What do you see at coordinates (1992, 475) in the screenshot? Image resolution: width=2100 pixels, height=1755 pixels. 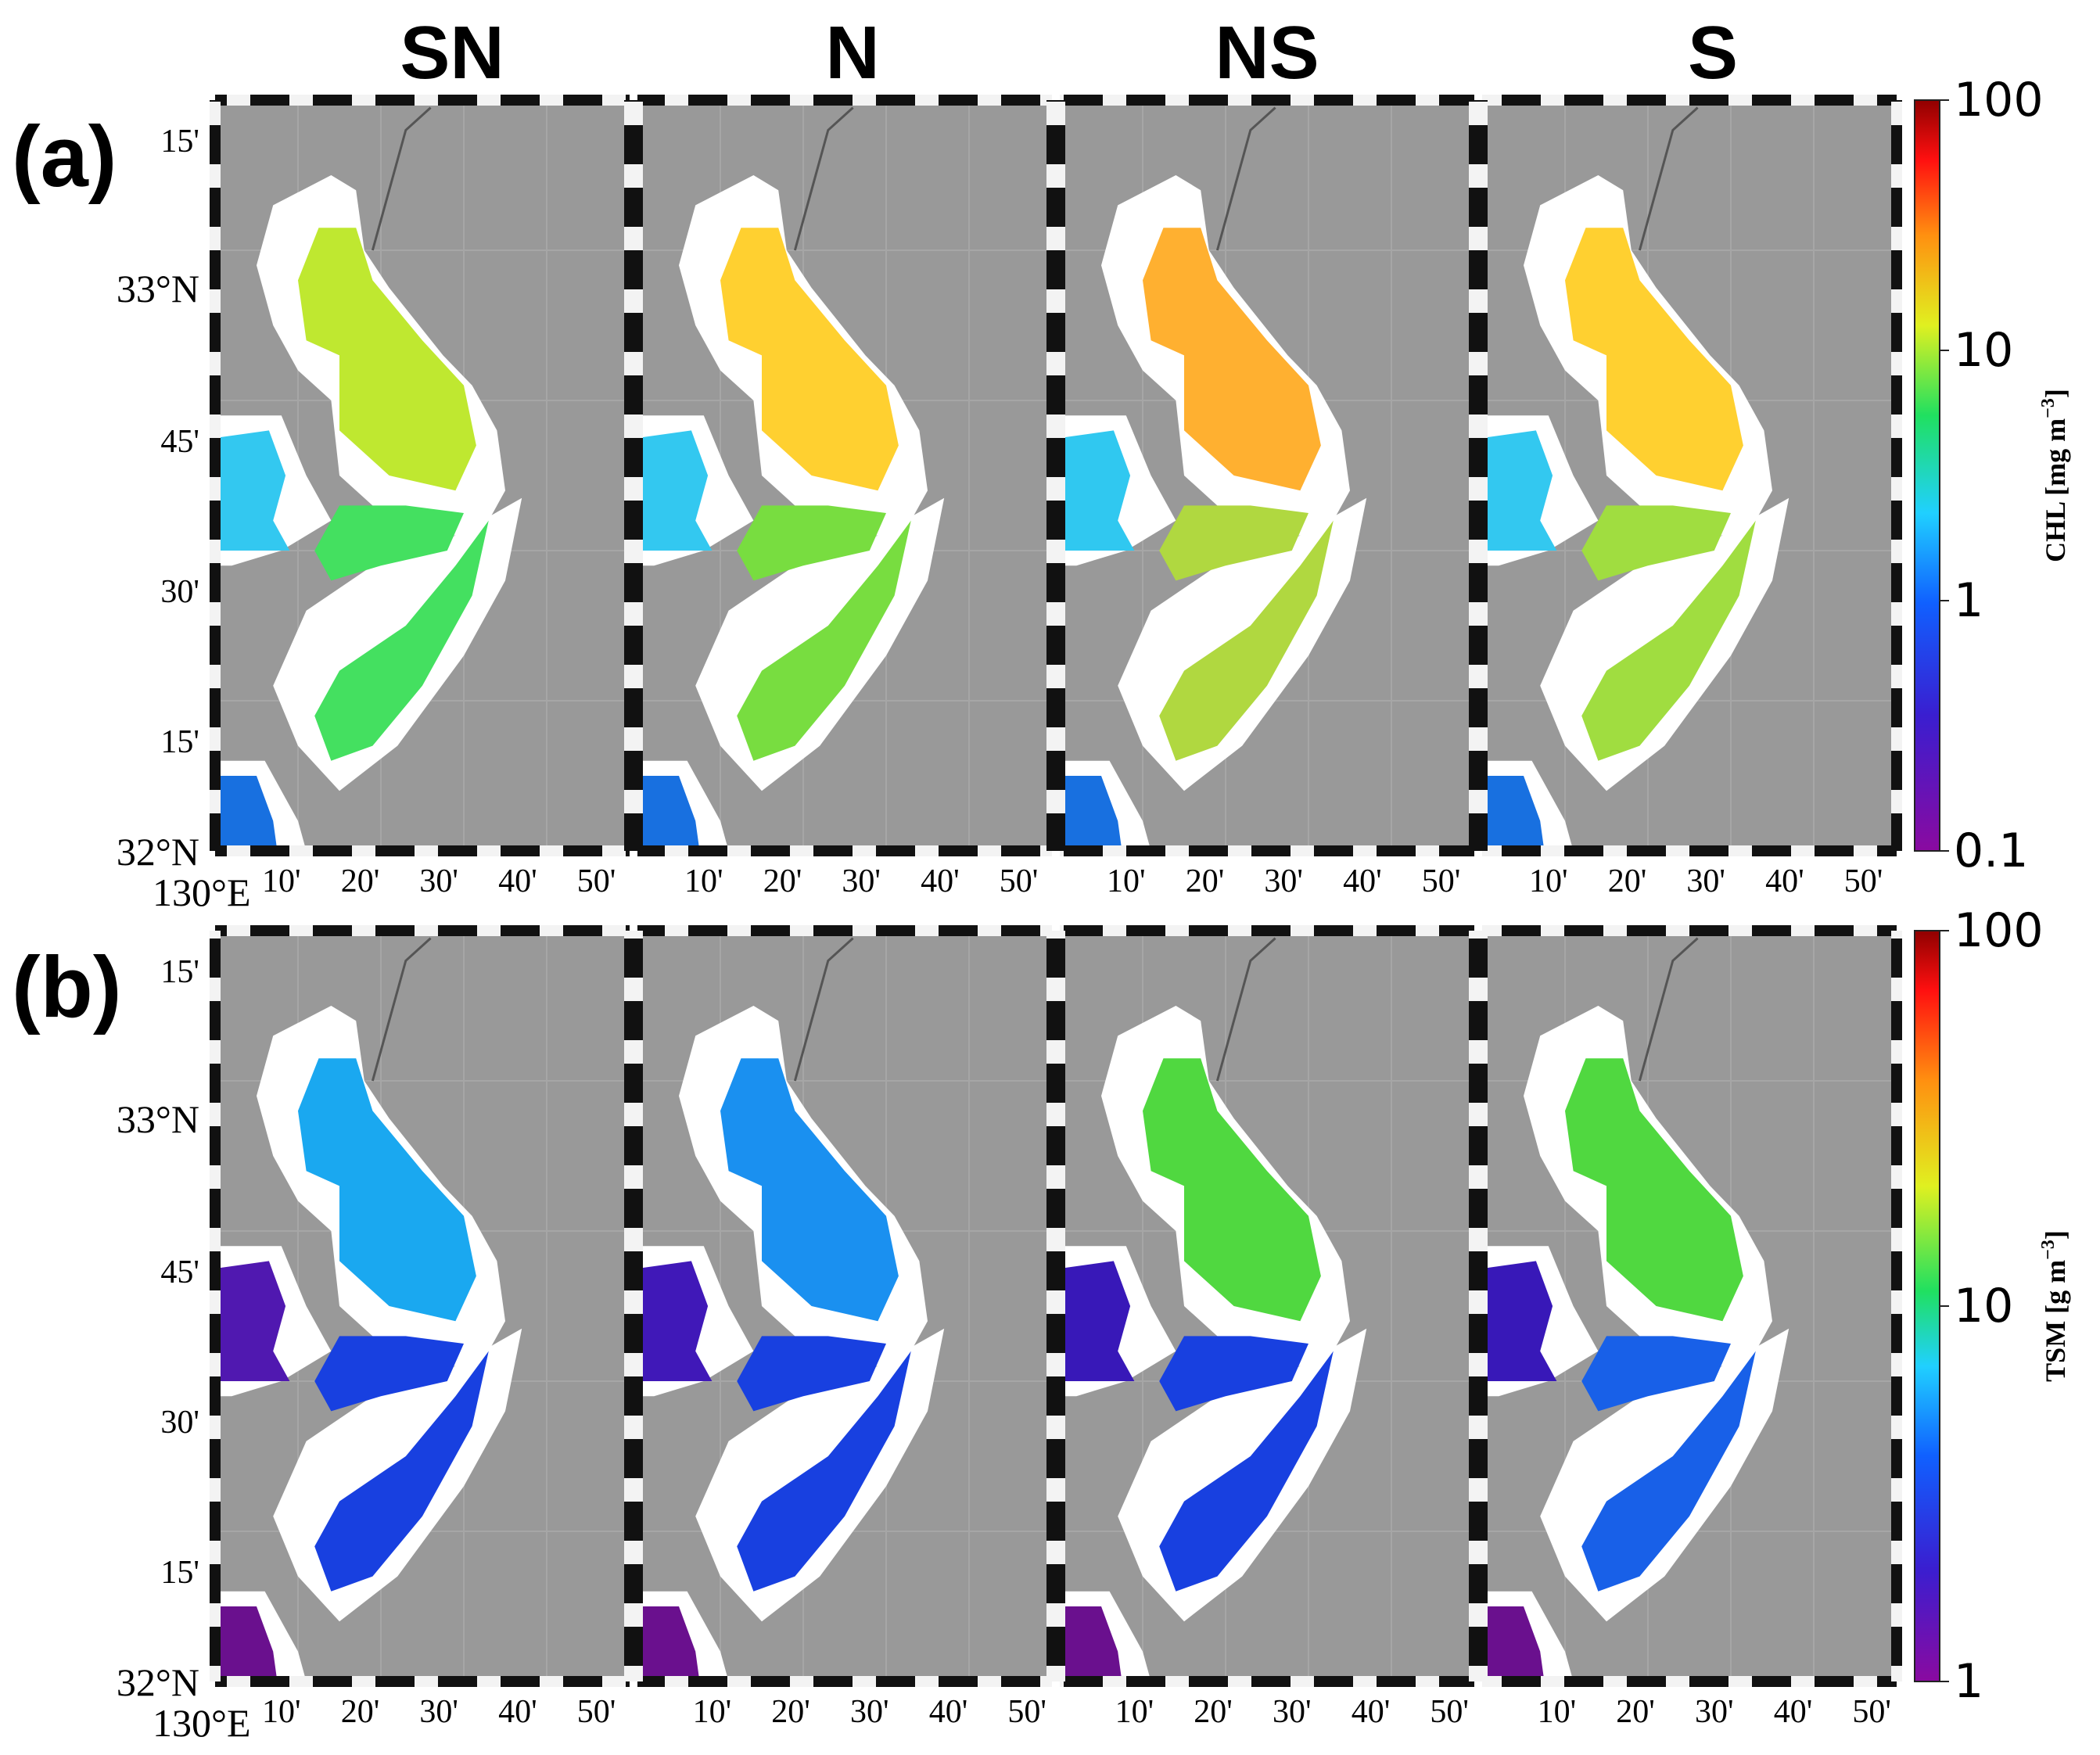 I see `colorbar-chl: 100 10 1 0.1 CHL [mg m−3]` at bounding box center [1992, 475].